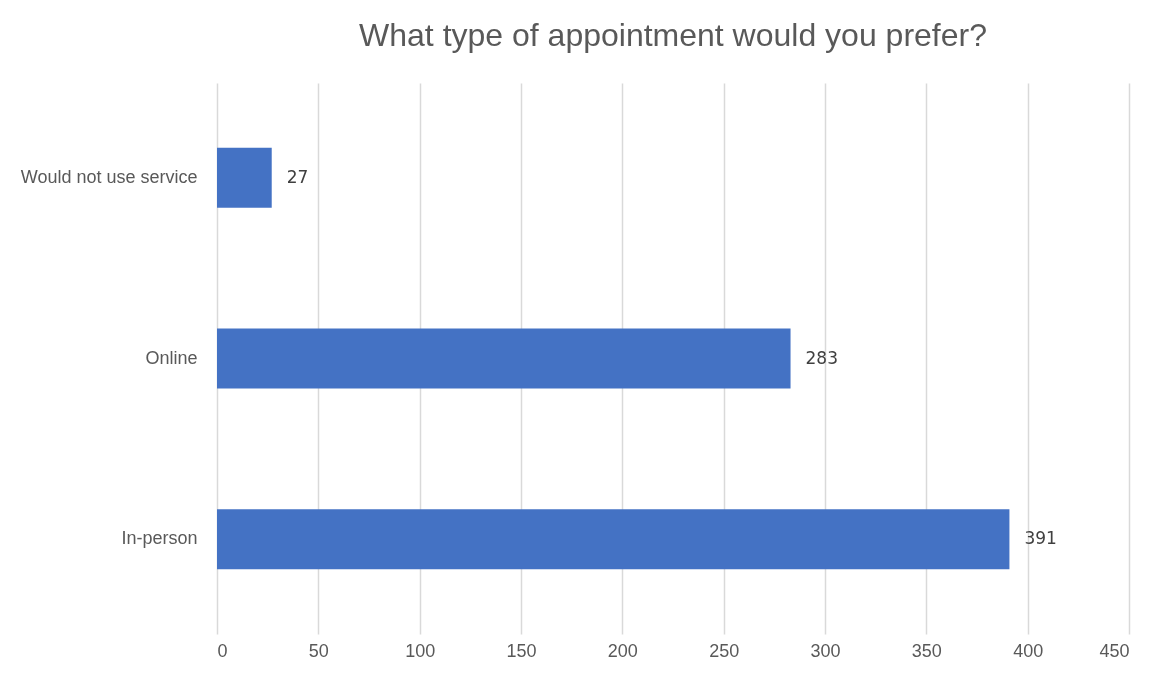  I want to click on x-tick-label: 400, so click(1028, 650).